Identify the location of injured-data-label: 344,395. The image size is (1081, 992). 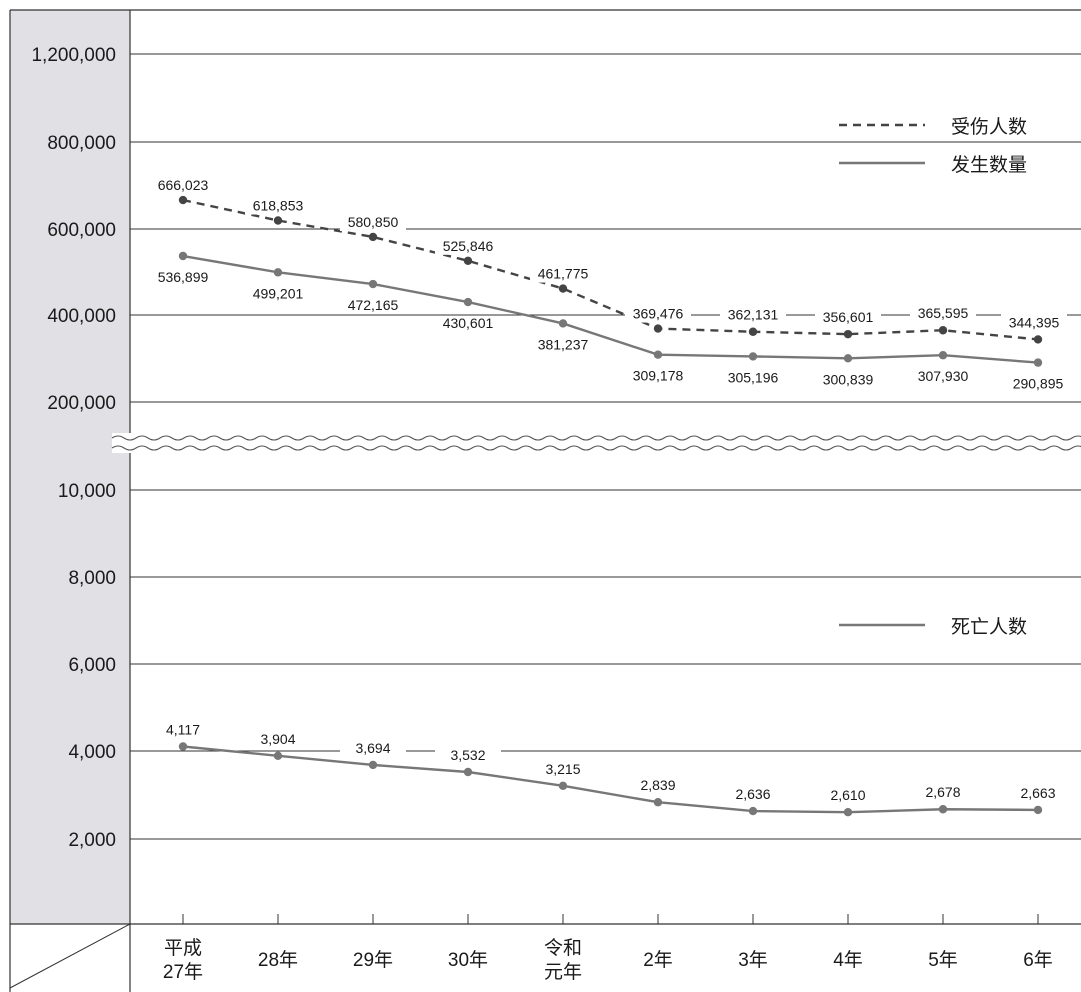
(1034, 322).